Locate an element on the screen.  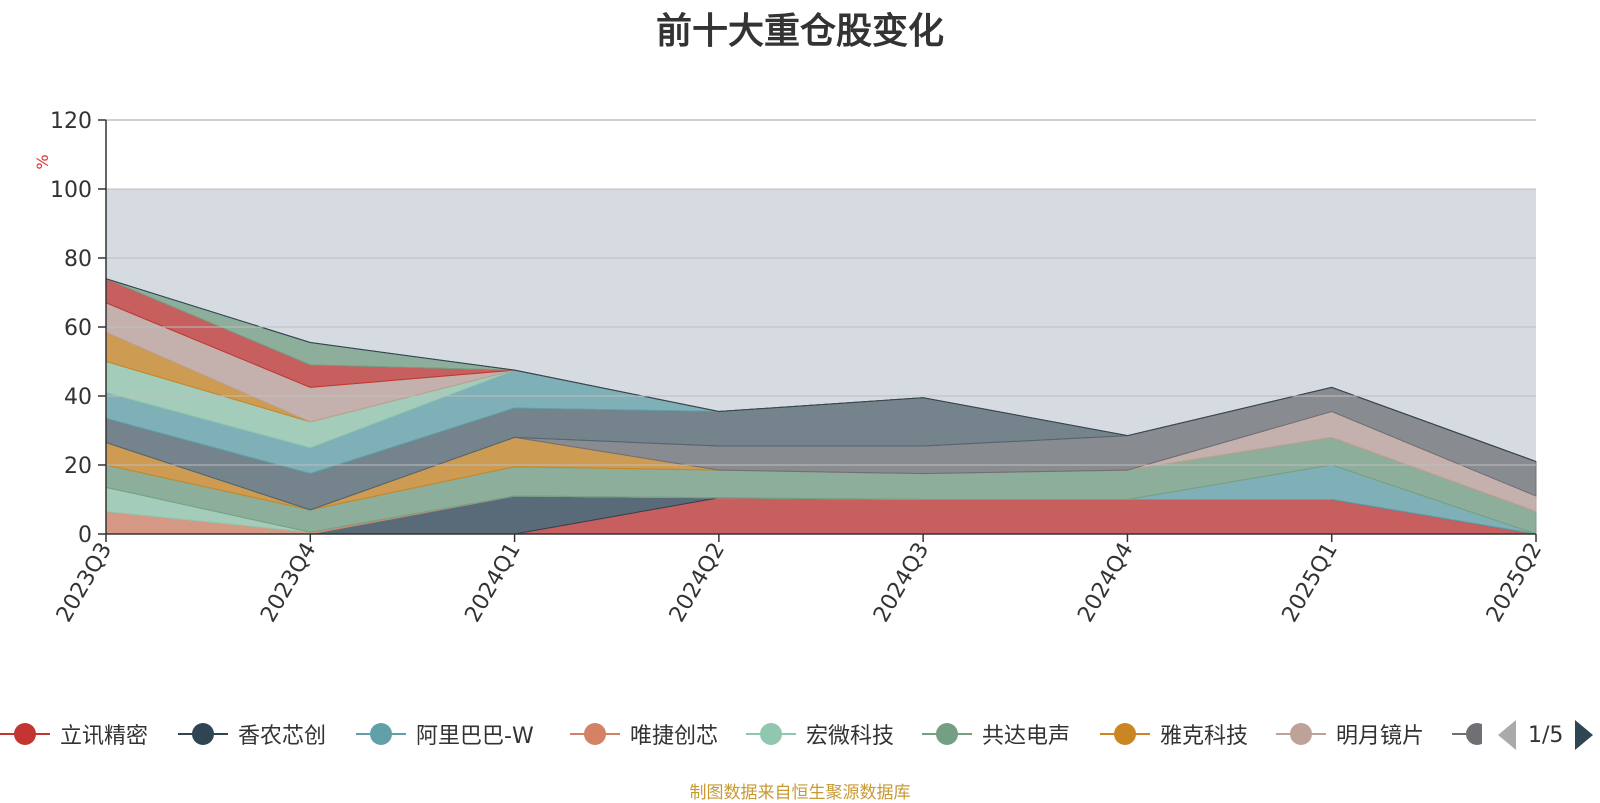
legend-label: 唯捷创芯 is located at coordinates (674, 736).